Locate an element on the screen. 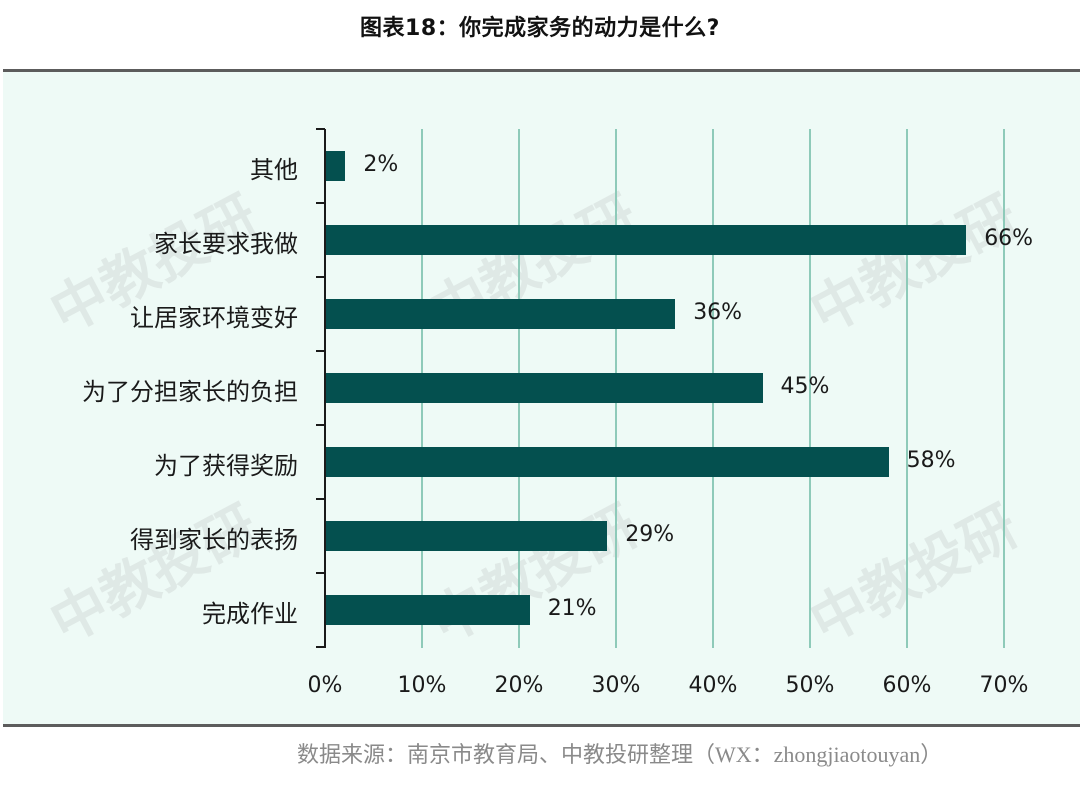  value-label: 2% is located at coordinates (381, 164).